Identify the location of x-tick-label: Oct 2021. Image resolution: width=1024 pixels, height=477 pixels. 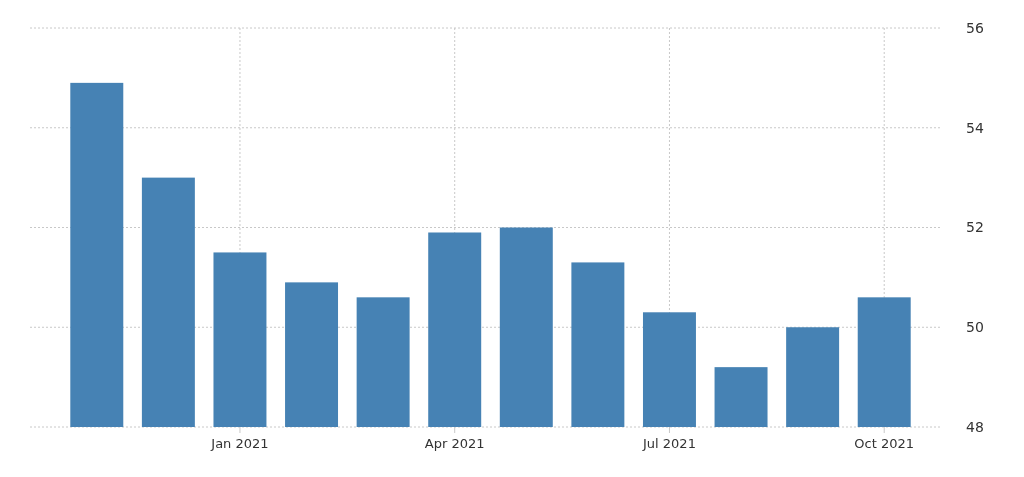
(884, 443).